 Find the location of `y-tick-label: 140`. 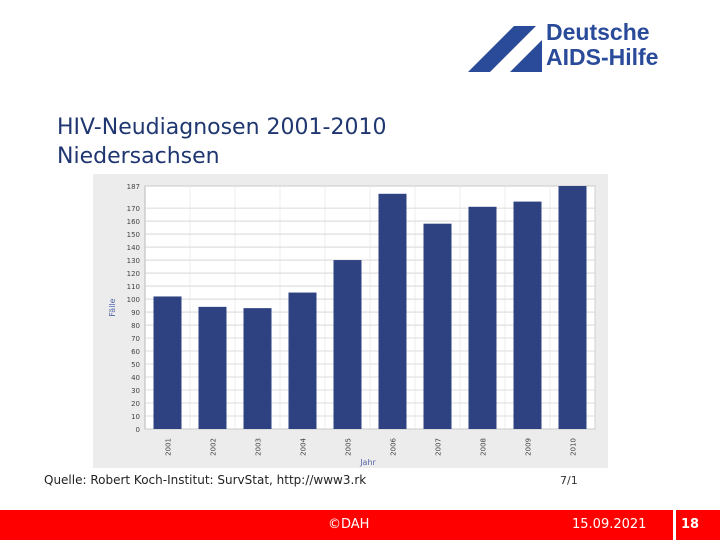

y-tick-label: 140 is located at coordinates (133, 248).